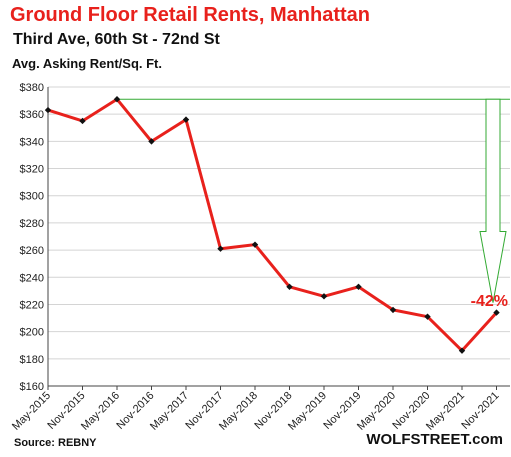 This screenshot has width=511, height=457. What do you see at coordinates (434, 439) in the screenshot?
I see `brand-label: WOLFSTREET.com` at bounding box center [434, 439].